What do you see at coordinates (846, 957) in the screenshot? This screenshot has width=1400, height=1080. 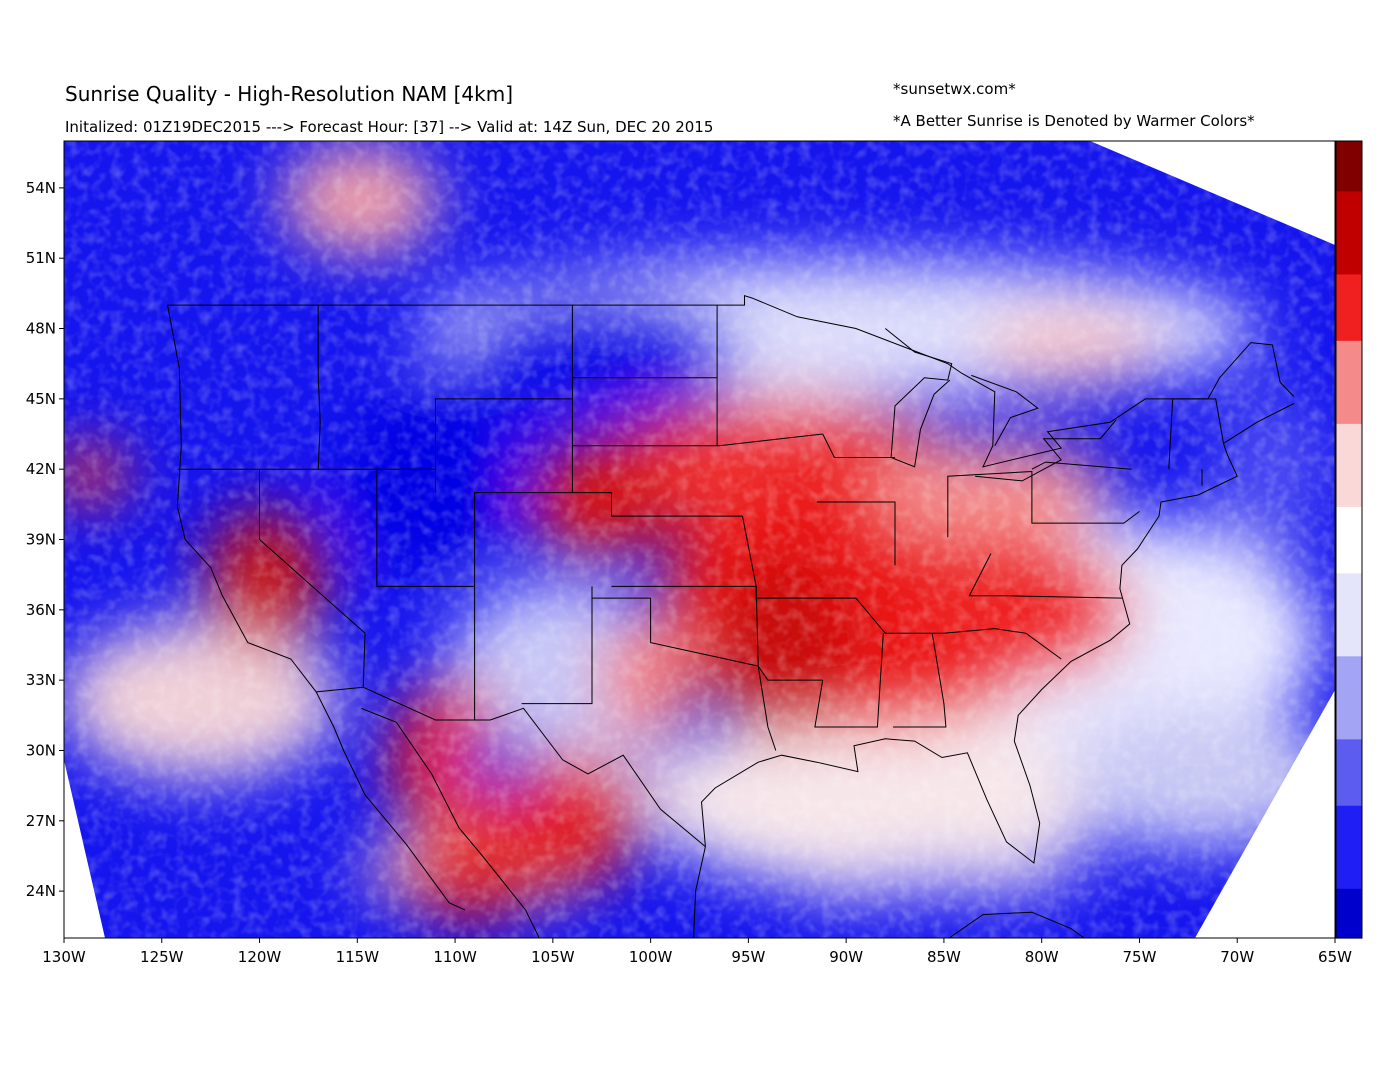 I see `lon-tick-label: 90W` at bounding box center [846, 957].